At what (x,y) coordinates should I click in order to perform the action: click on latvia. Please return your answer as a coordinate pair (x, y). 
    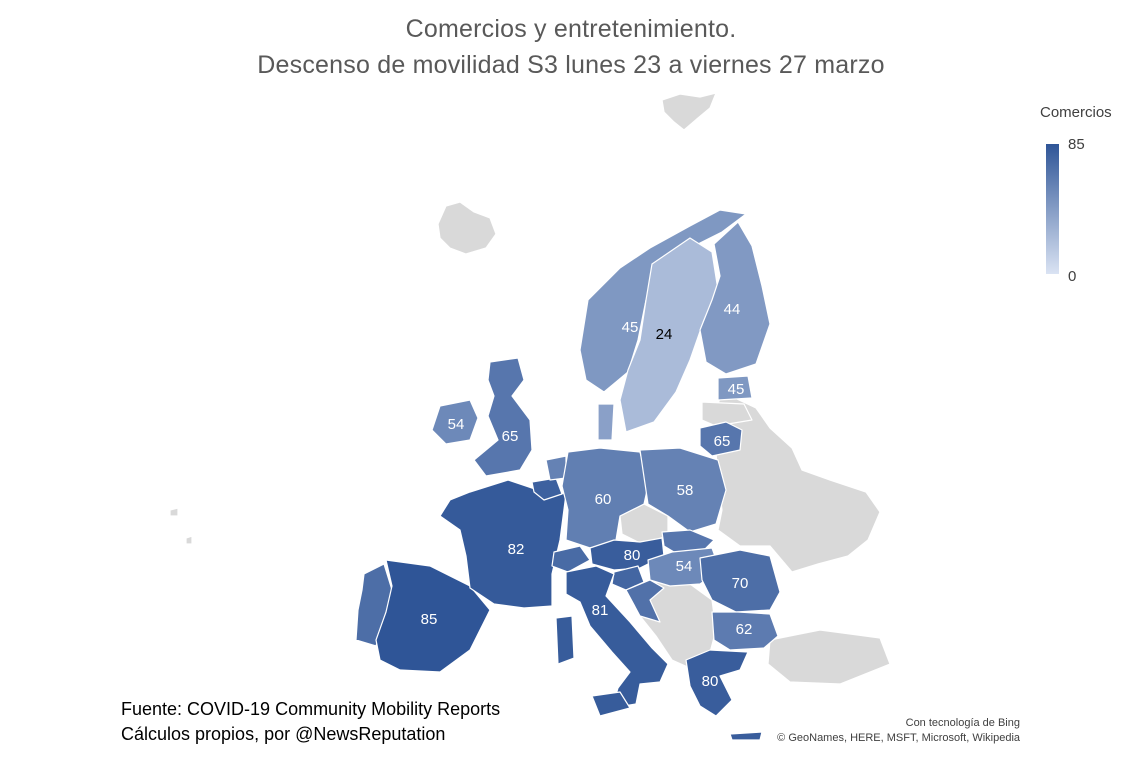
    Looking at the image, I should click on (727, 414).